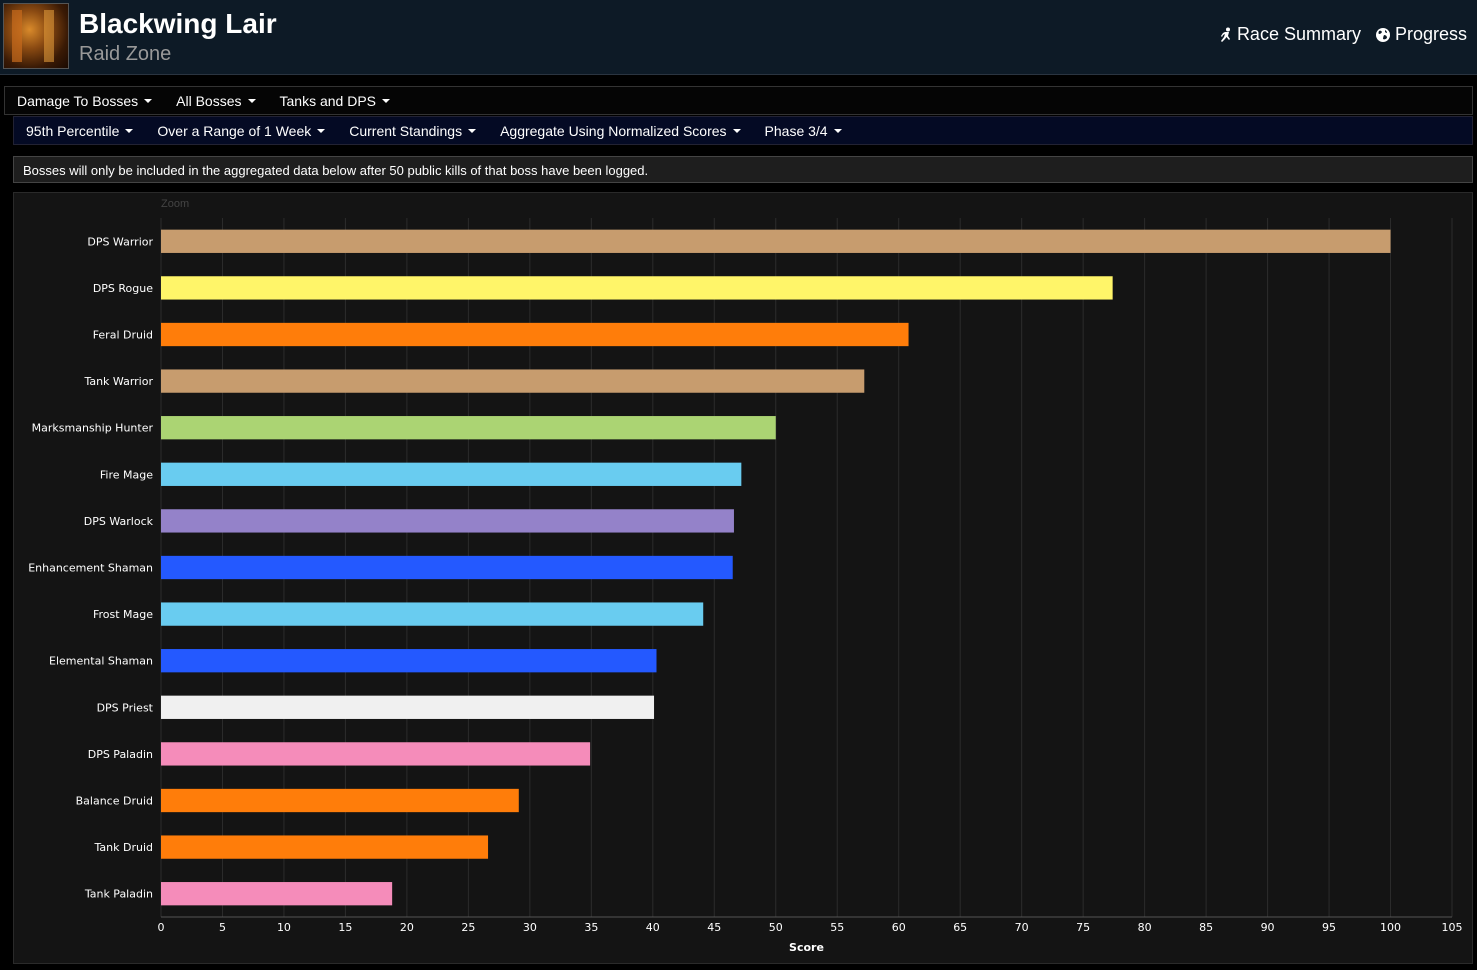 This screenshot has height=970, width=1477. What do you see at coordinates (284, 927) in the screenshot?
I see `x-tick-label: 10` at bounding box center [284, 927].